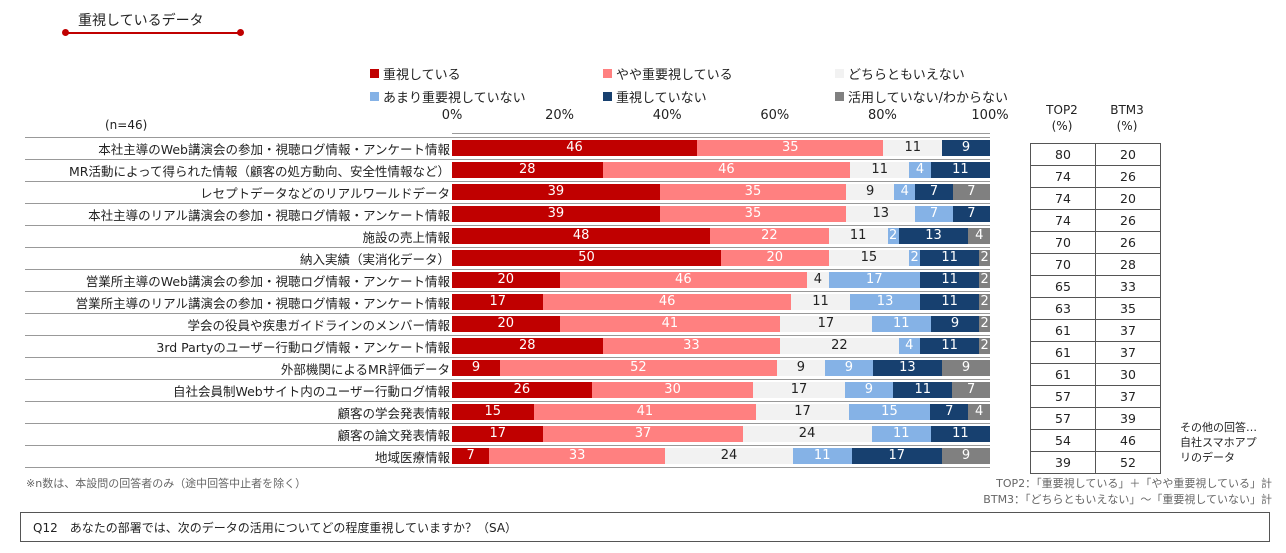 The height and width of the screenshot is (553, 1286). I want to click on bar-segment: 37, so click(643, 434).